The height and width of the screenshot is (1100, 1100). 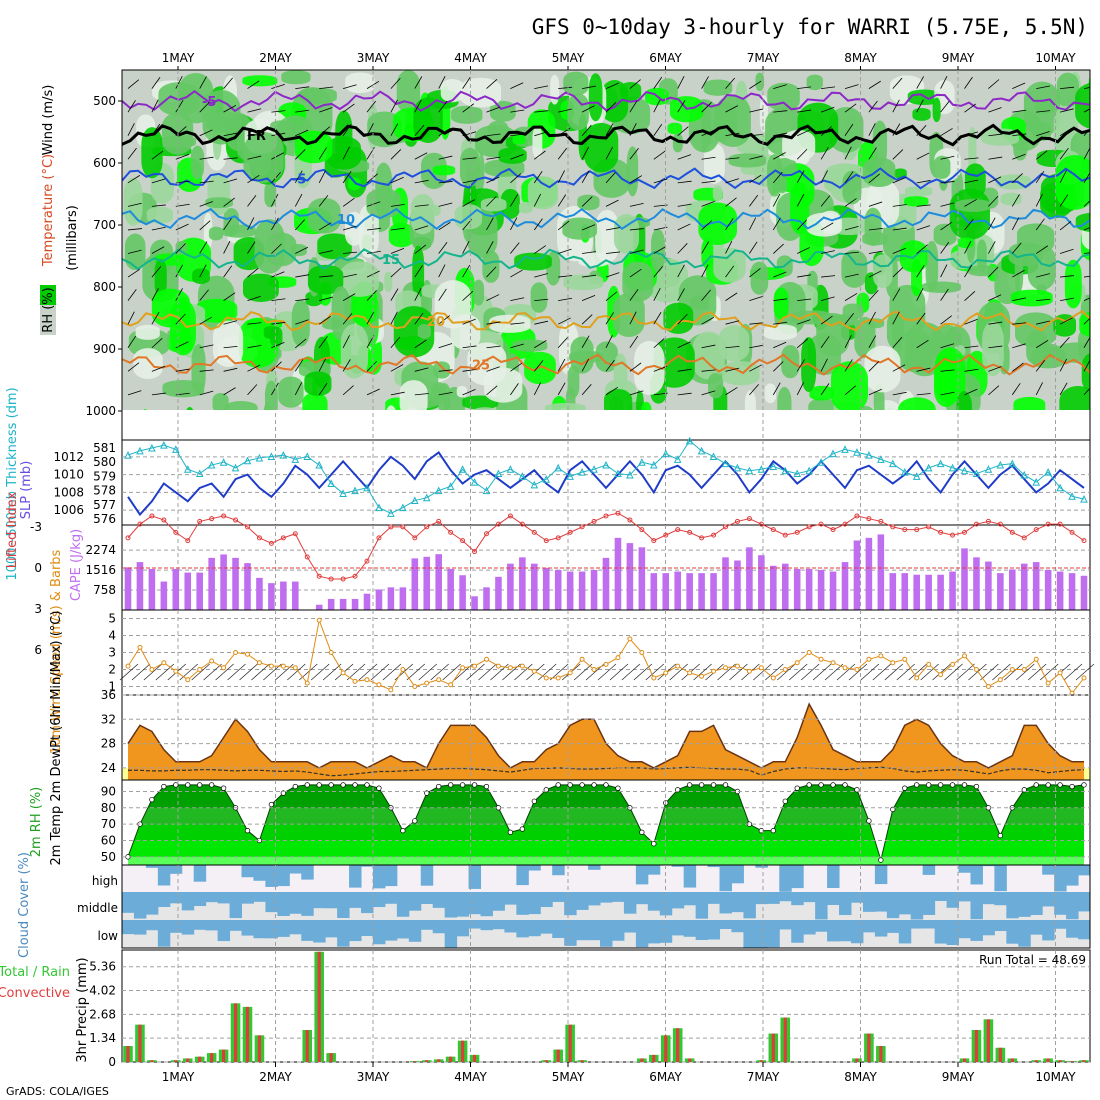 I want to click on thickness-tick-label: 580, so click(x=104, y=462).